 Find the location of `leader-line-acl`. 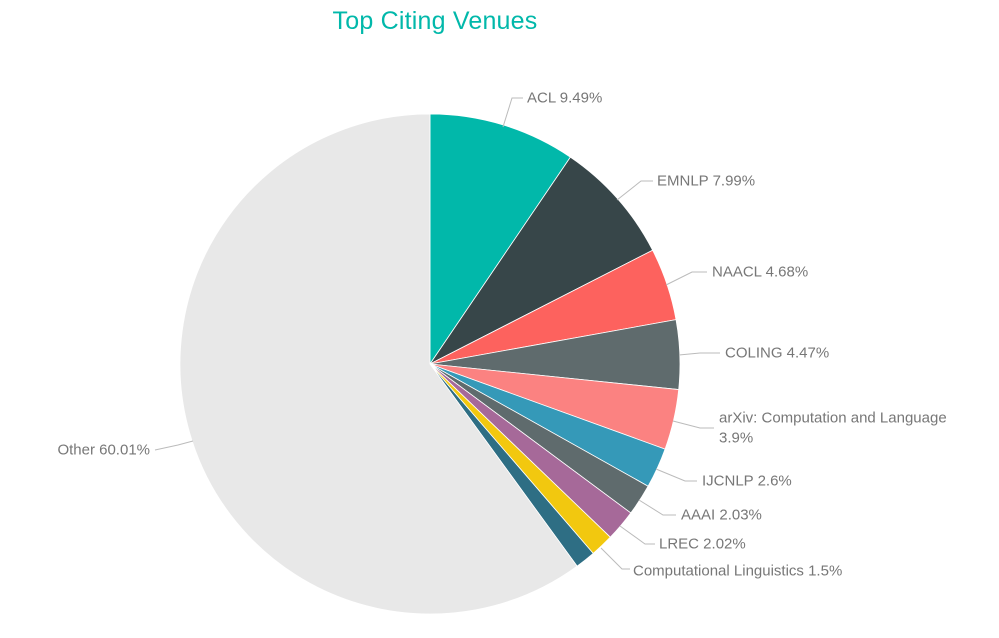

leader-line-acl is located at coordinates (512, 112).